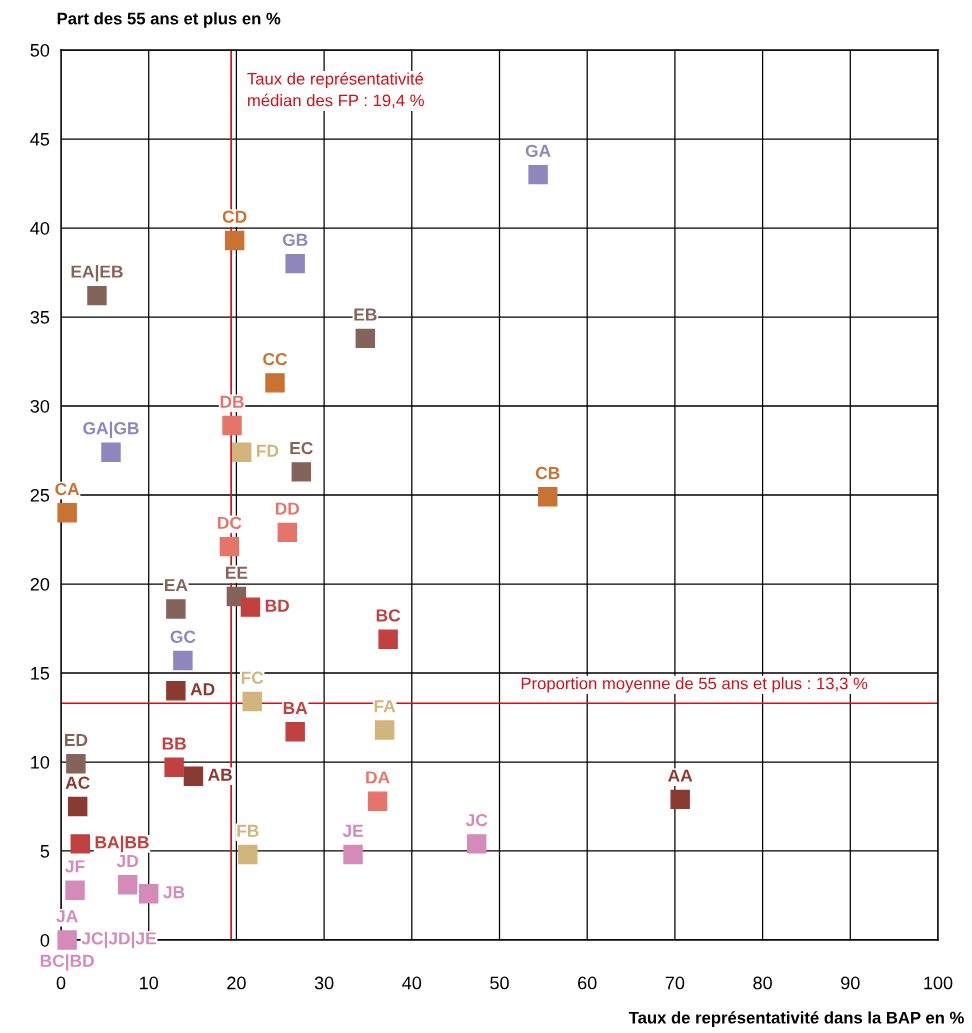 Image resolution: width=972 pixels, height=1033 pixels. I want to click on y-tick-label: 10, so click(40, 762).